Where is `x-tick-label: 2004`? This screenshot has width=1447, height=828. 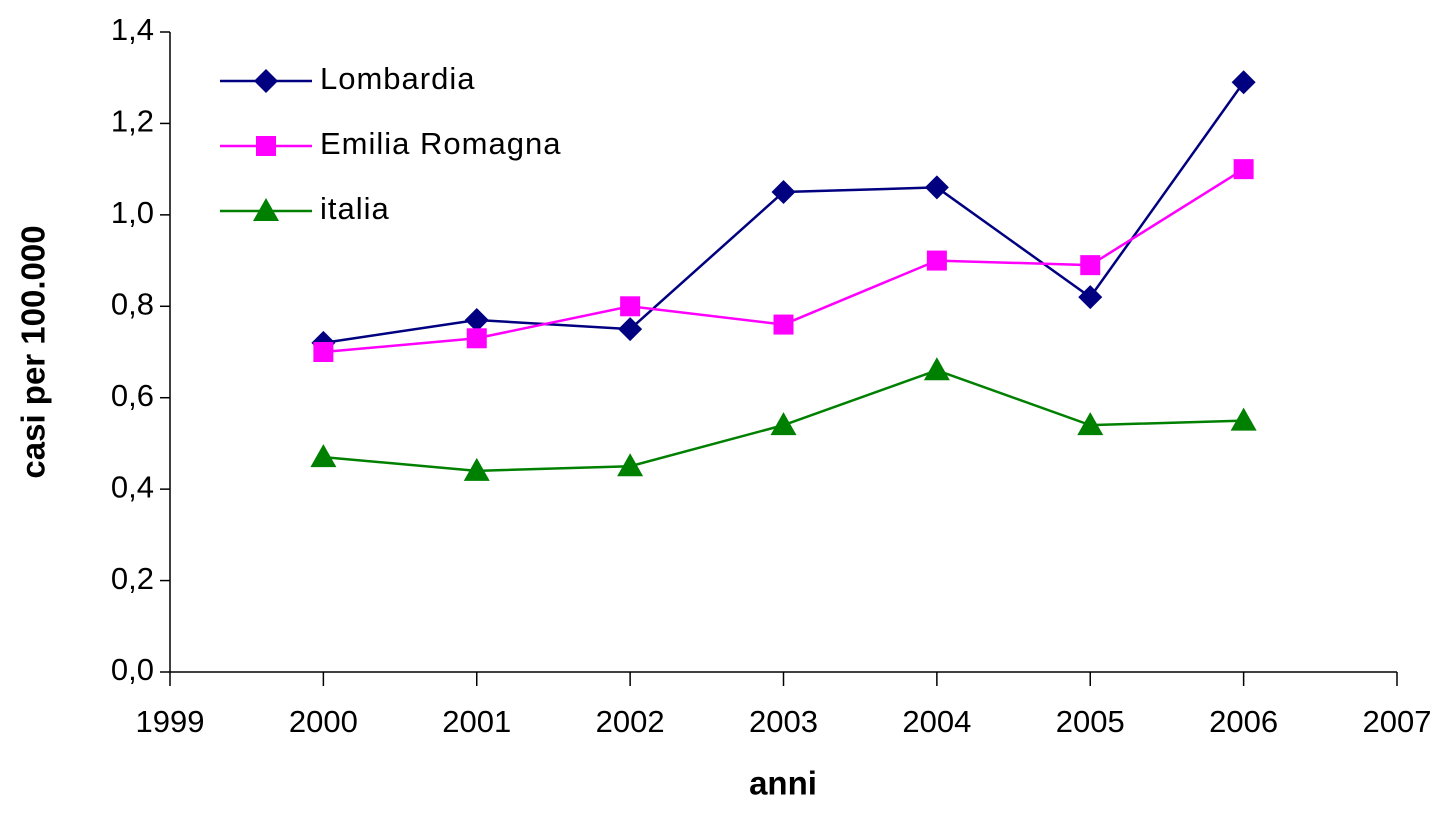 x-tick-label: 2004 is located at coordinates (936, 721).